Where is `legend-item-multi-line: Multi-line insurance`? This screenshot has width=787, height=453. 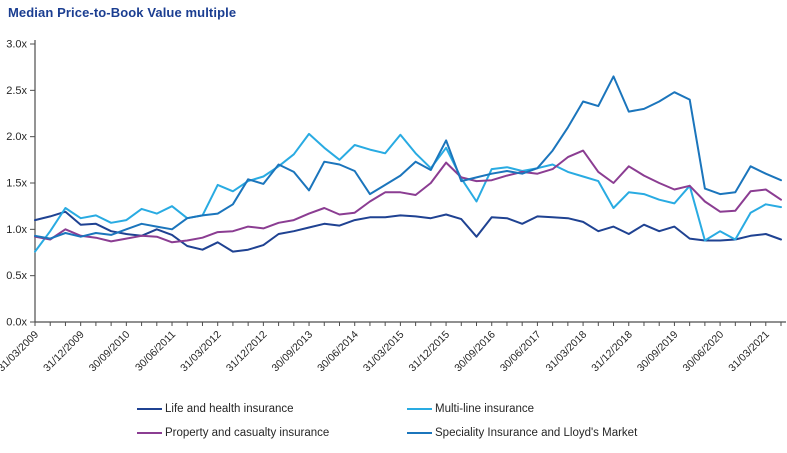
legend-item-multi-line: Multi-line insurance is located at coordinates (470, 409).